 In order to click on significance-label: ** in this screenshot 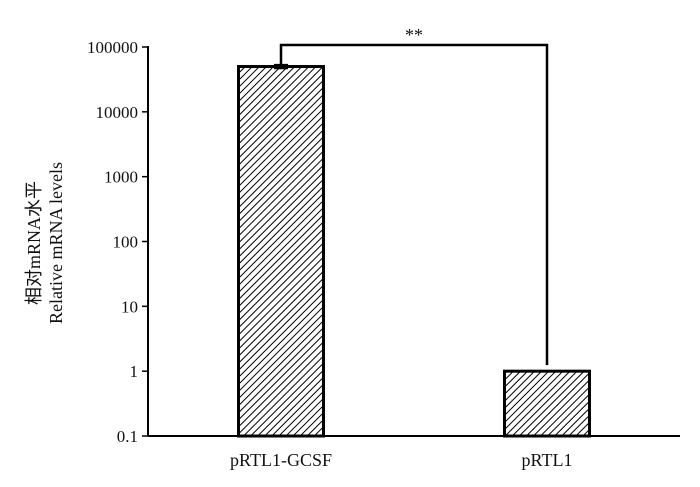, I will do `click(414, 35)`.